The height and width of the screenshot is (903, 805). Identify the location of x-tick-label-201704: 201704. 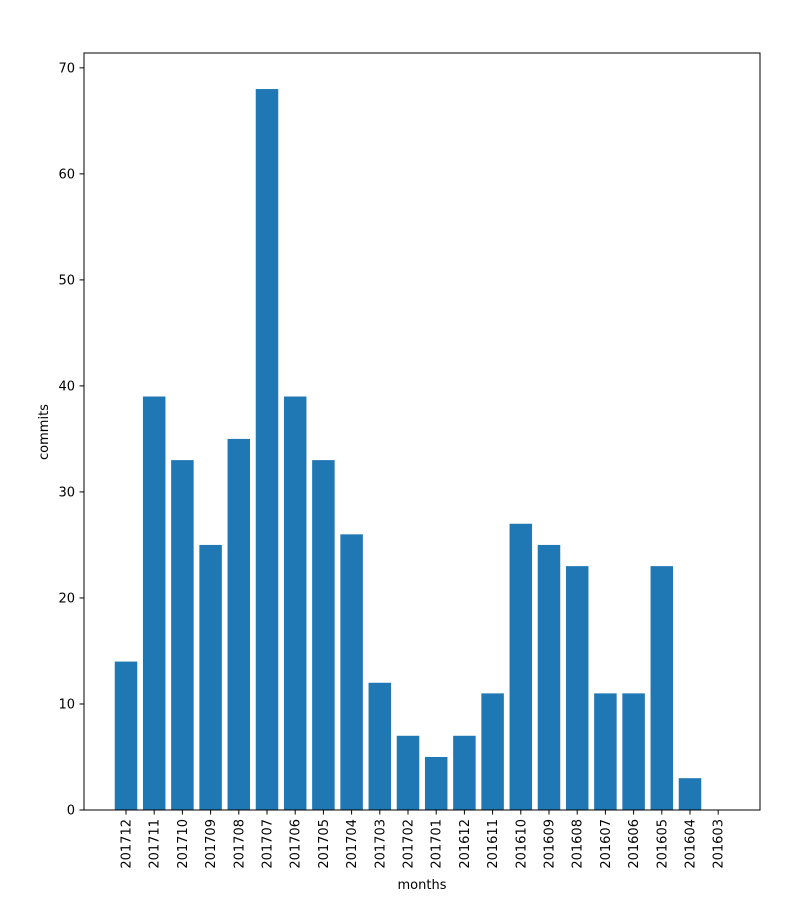
(352, 844).